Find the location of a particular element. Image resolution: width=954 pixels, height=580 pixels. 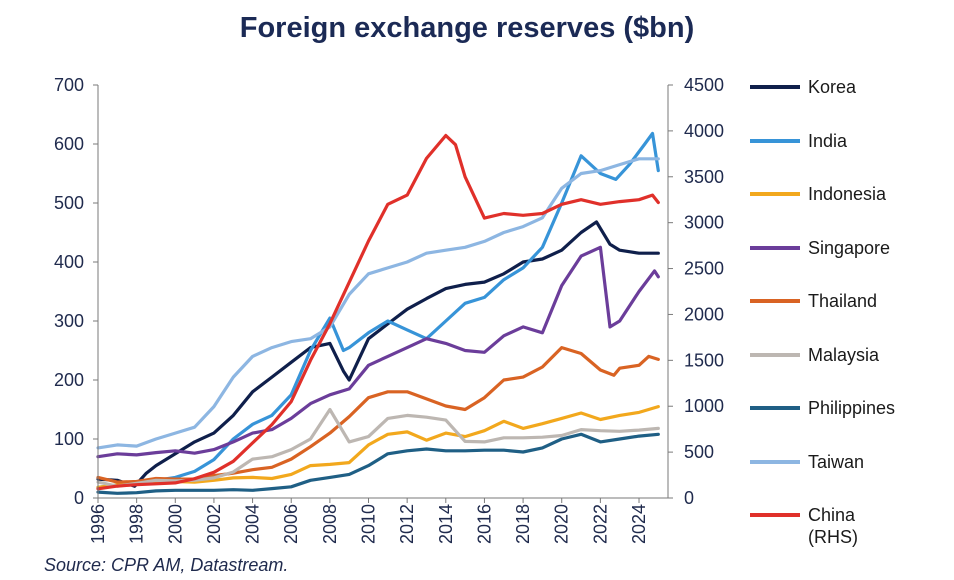

legend-label: Korea is located at coordinates (832, 87).